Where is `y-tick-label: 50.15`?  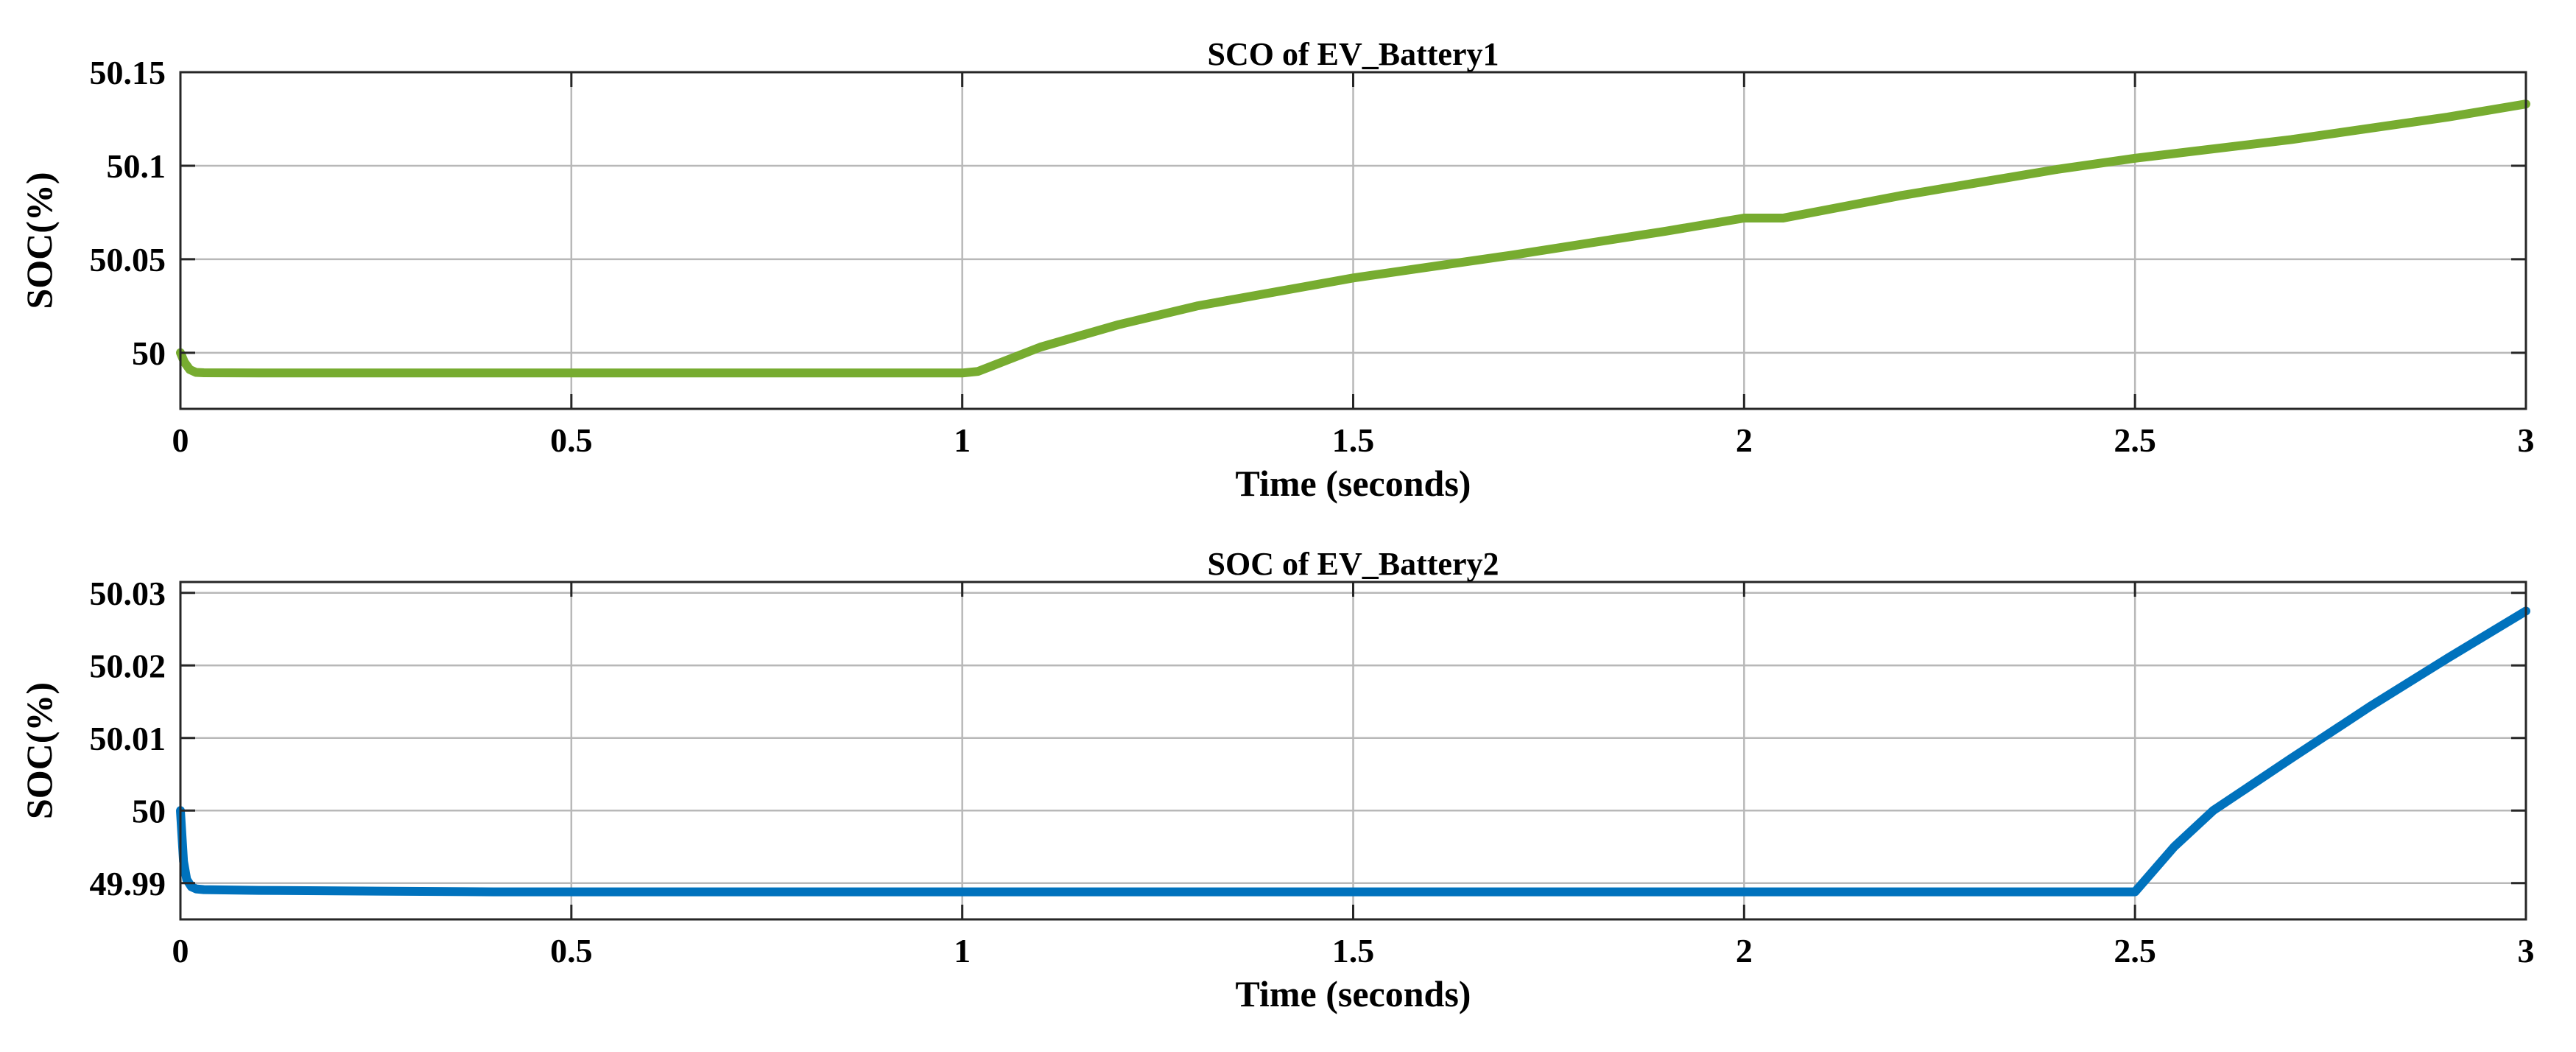 y-tick-label: 50.15 is located at coordinates (128, 72).